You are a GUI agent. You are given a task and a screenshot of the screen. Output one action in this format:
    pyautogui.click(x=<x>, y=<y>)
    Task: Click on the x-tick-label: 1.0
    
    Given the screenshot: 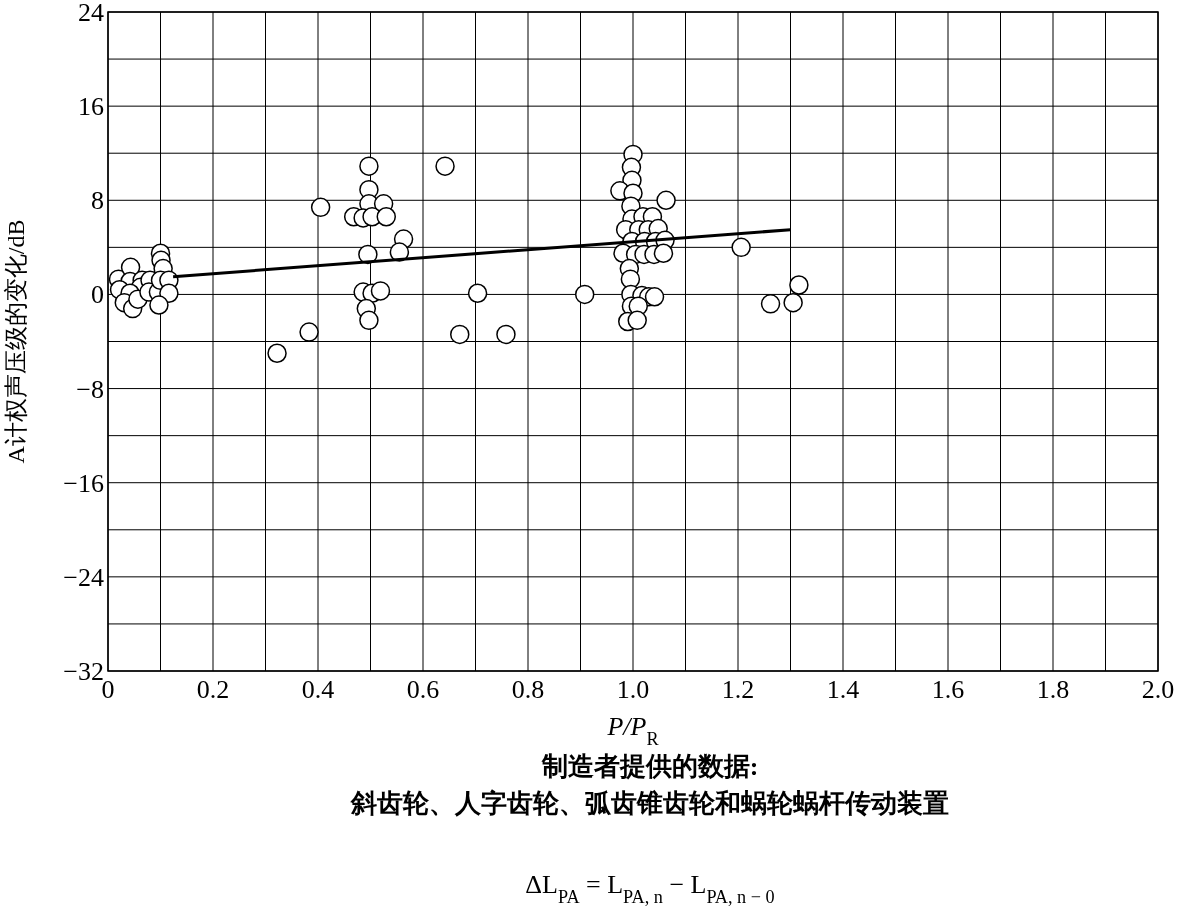 What is the action you would take?
    pyautogui.click(x=633, y=689)
    